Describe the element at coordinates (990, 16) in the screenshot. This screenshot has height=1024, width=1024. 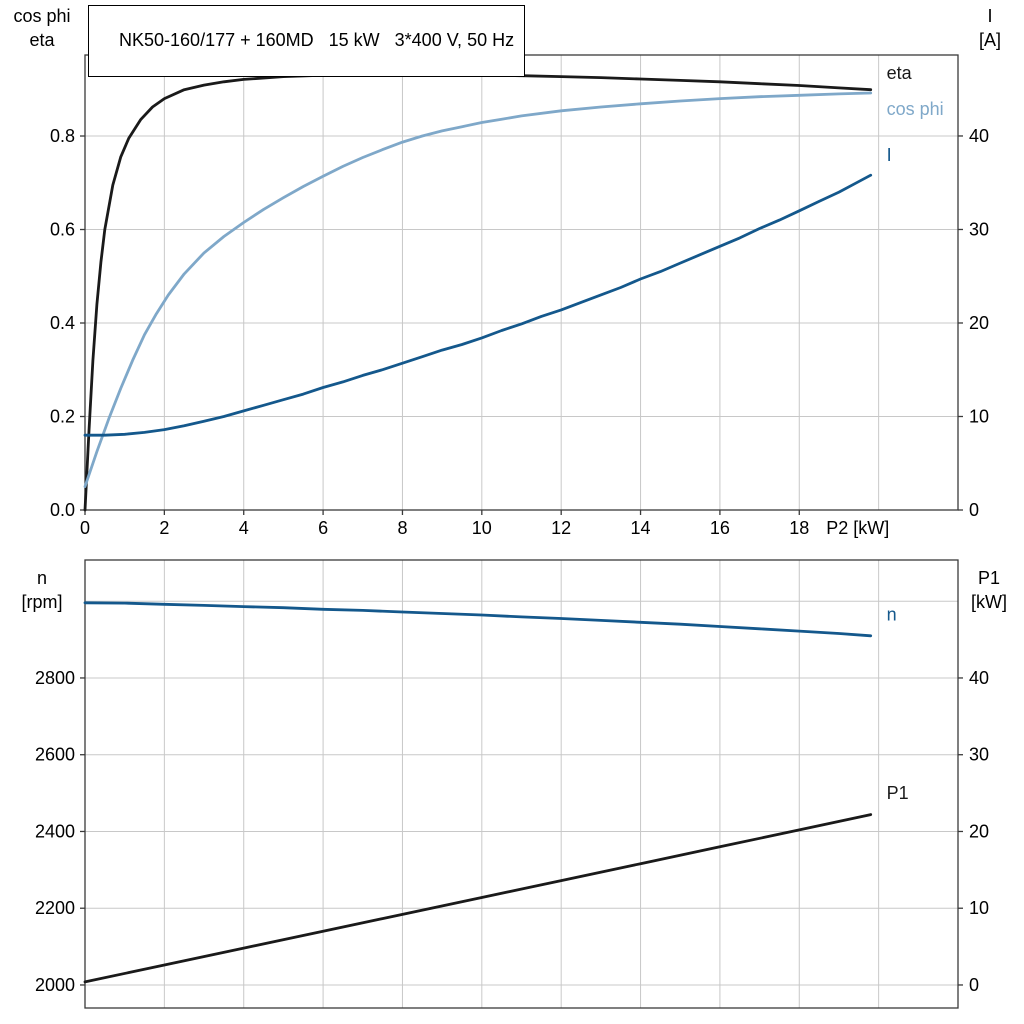
I see `axis-title-line: I` at that location.